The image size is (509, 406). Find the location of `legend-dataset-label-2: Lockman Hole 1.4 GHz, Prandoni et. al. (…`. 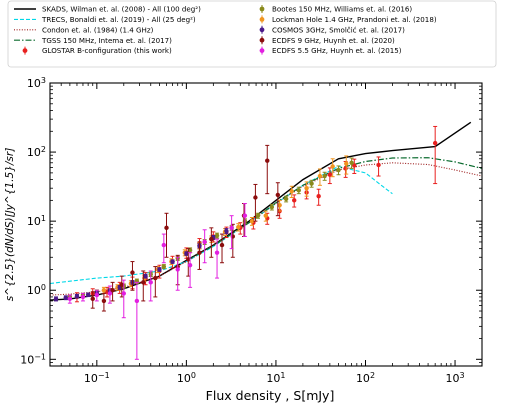

legend-dataset-label-2: Lockman Hole 1.4 GHz, Prandoni et. al. (… is located at coordinates (354, 19).